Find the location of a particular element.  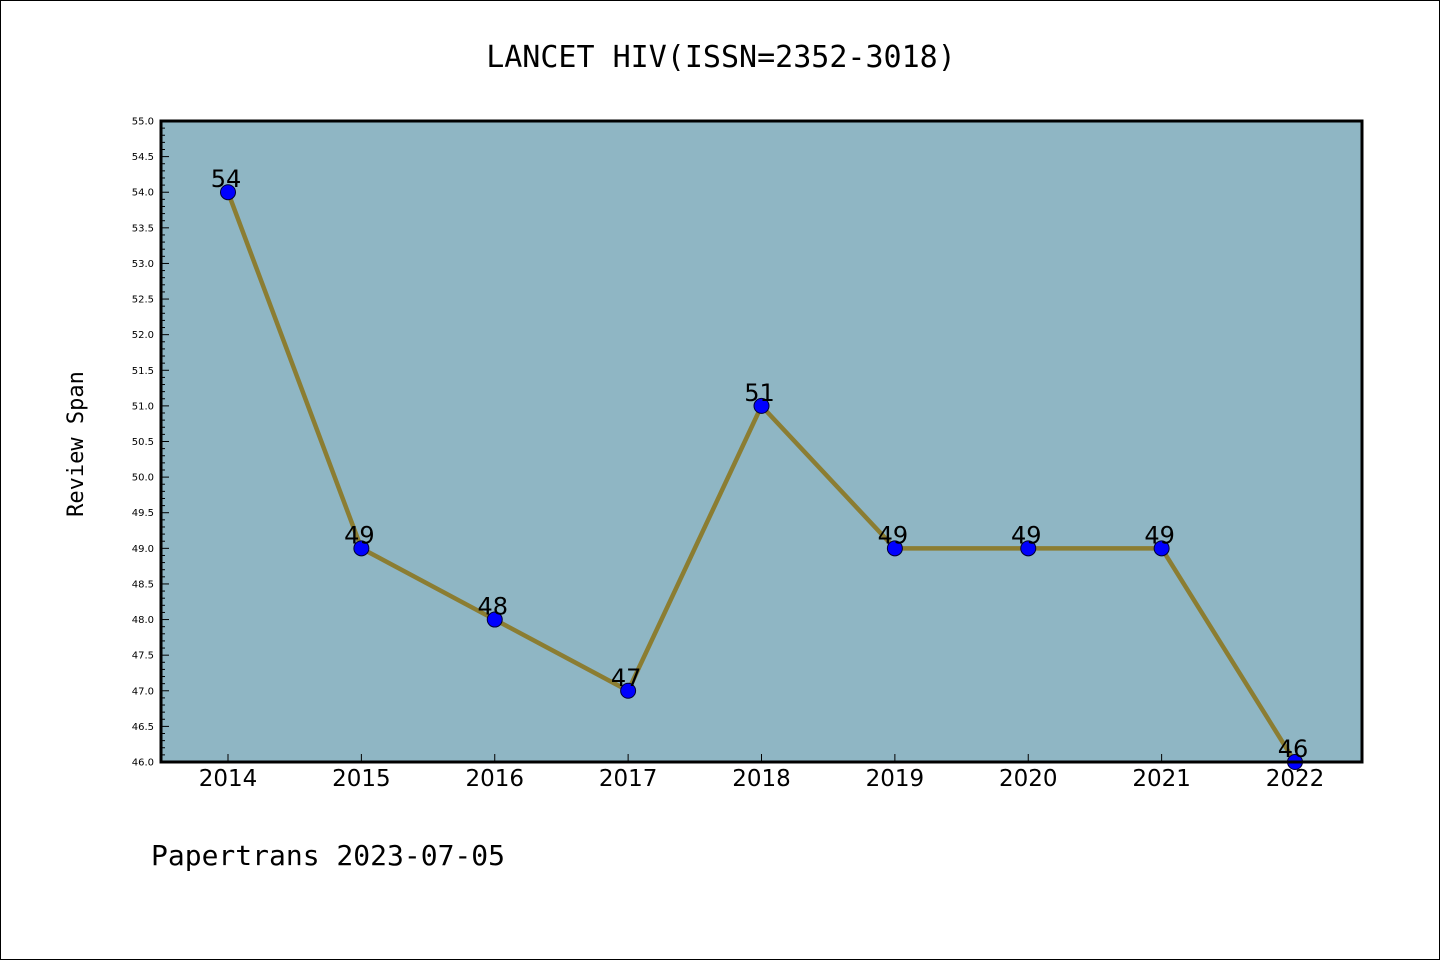

y-tick-label: 49.5 is located at coordinates (143, 513).